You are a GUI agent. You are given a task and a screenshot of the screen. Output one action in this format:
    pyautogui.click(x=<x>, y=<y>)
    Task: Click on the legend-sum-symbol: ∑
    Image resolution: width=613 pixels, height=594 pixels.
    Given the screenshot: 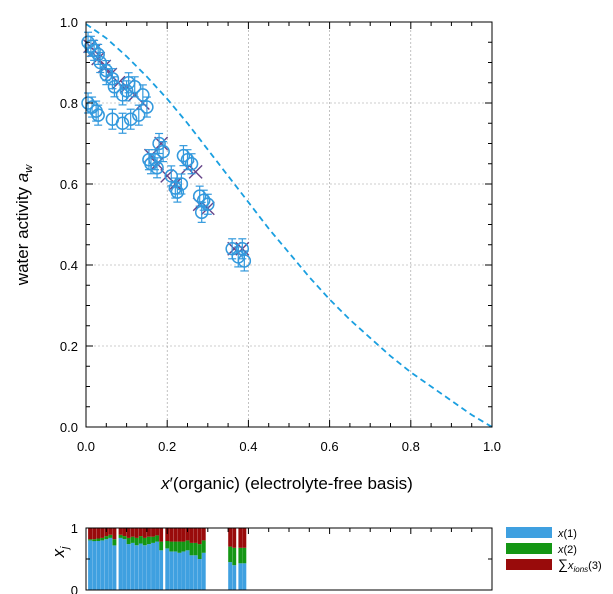 What is the action you would take?
    pyautogui.click(x=563, y=564)
    